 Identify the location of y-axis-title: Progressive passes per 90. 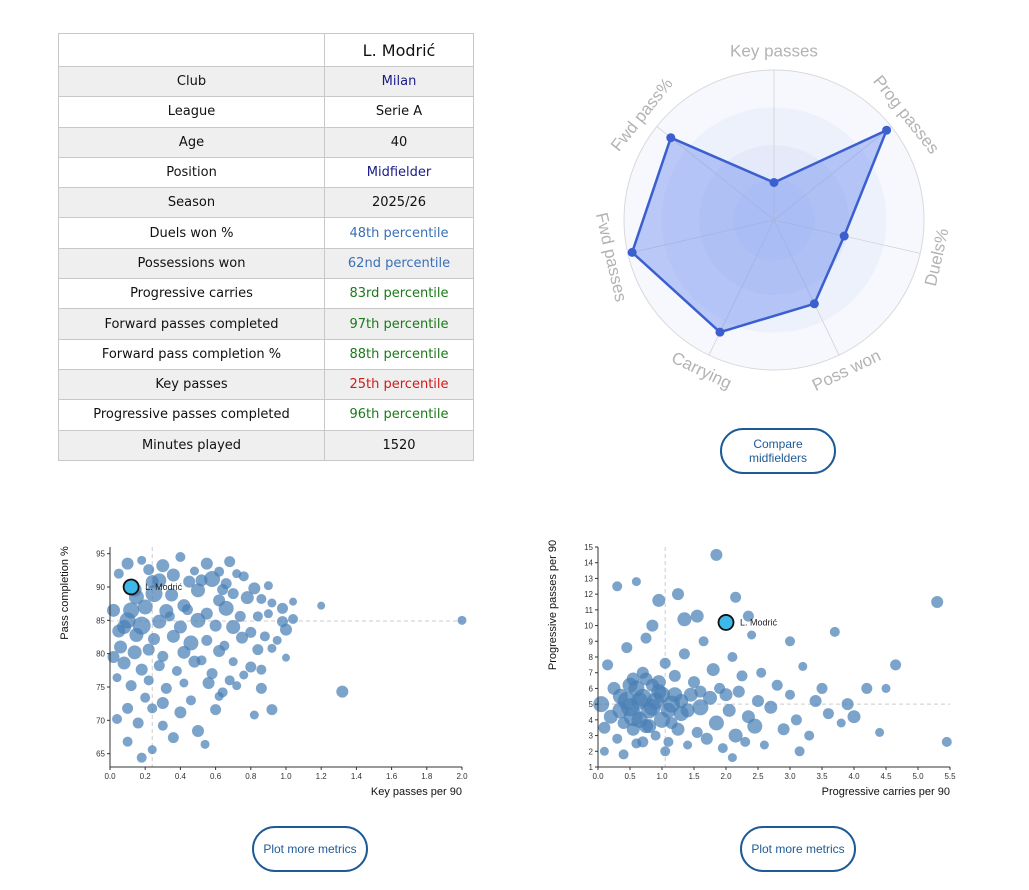
(553, 605).